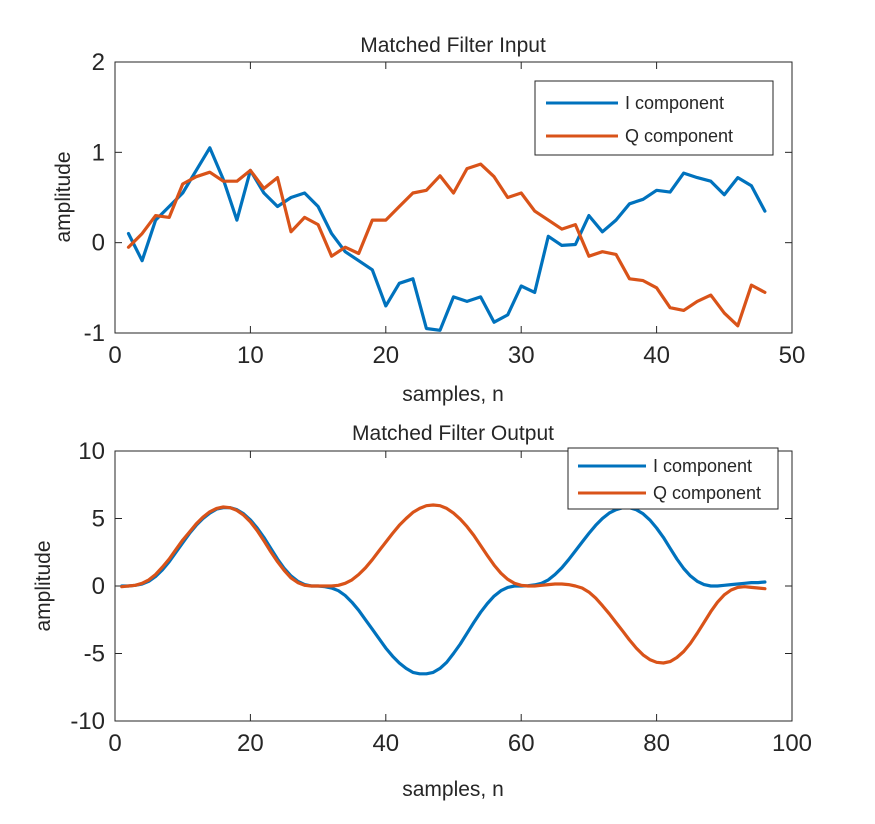 Image resolution: width=875 pixels, height=824 pixels. I want to click on x-tick-label: 80, so click(656, 743).